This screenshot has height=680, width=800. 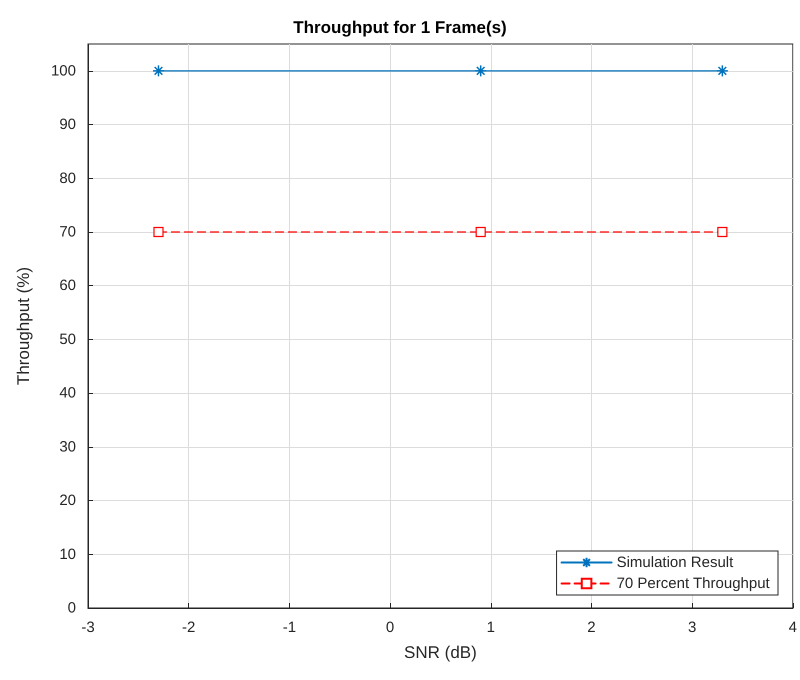 What do you see at coordinates (67, 125) in the screenshot?
I see `y-tick-label: 90` at bounding box center [67, 125].